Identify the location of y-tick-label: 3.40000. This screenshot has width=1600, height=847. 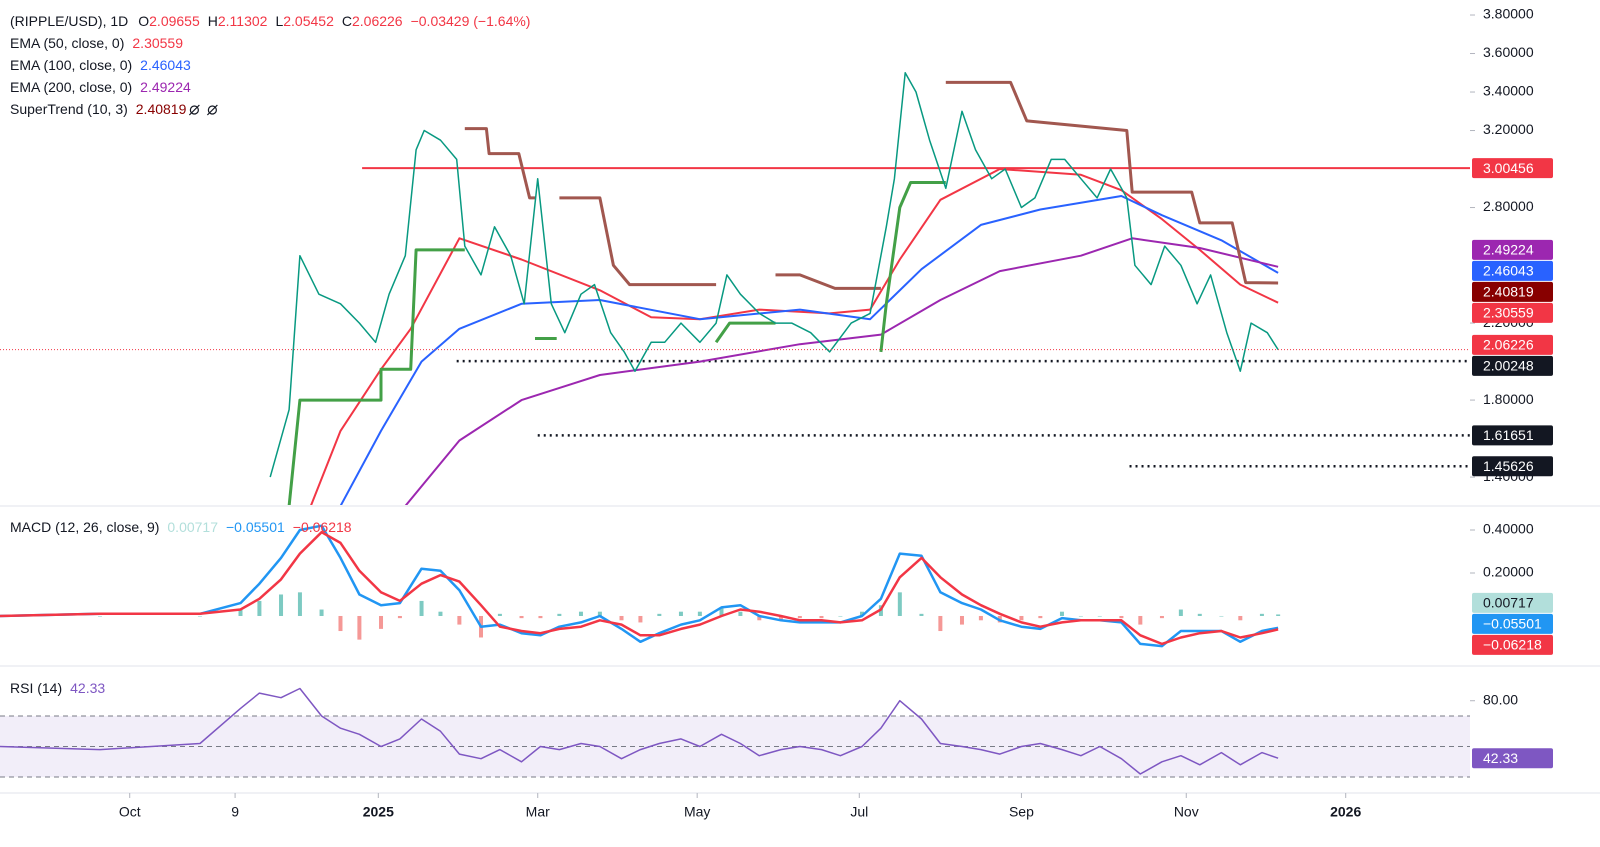
(1508, 91).